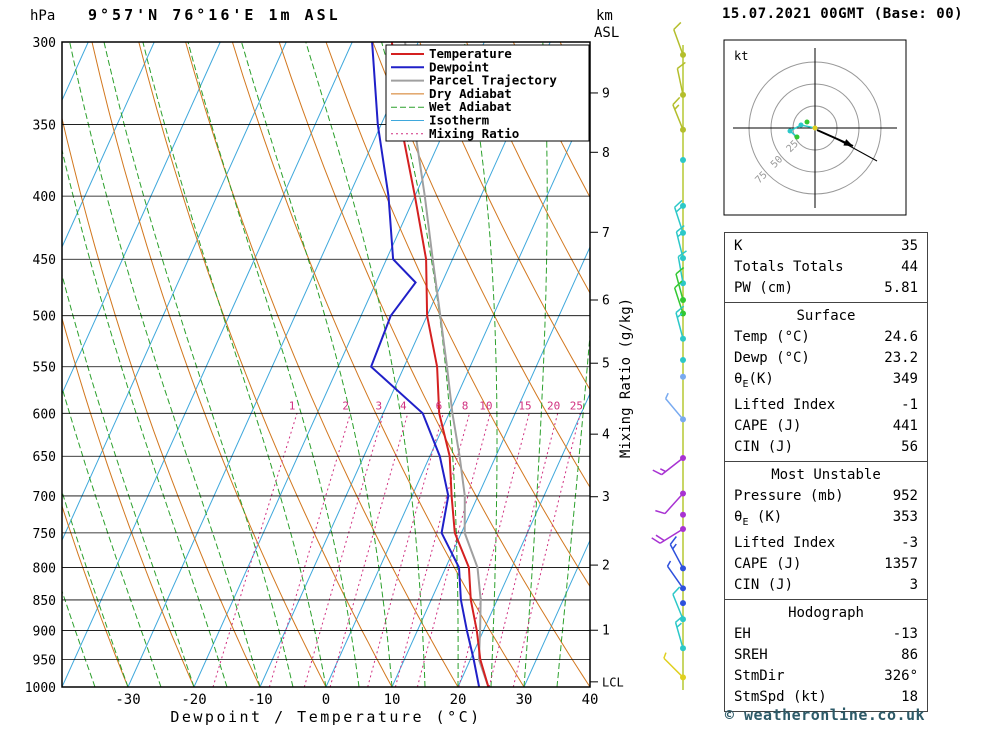 Image resolution: width=1000 pixels, height=733 pixels. I want to click on temperature-curve, so click(440, 364).